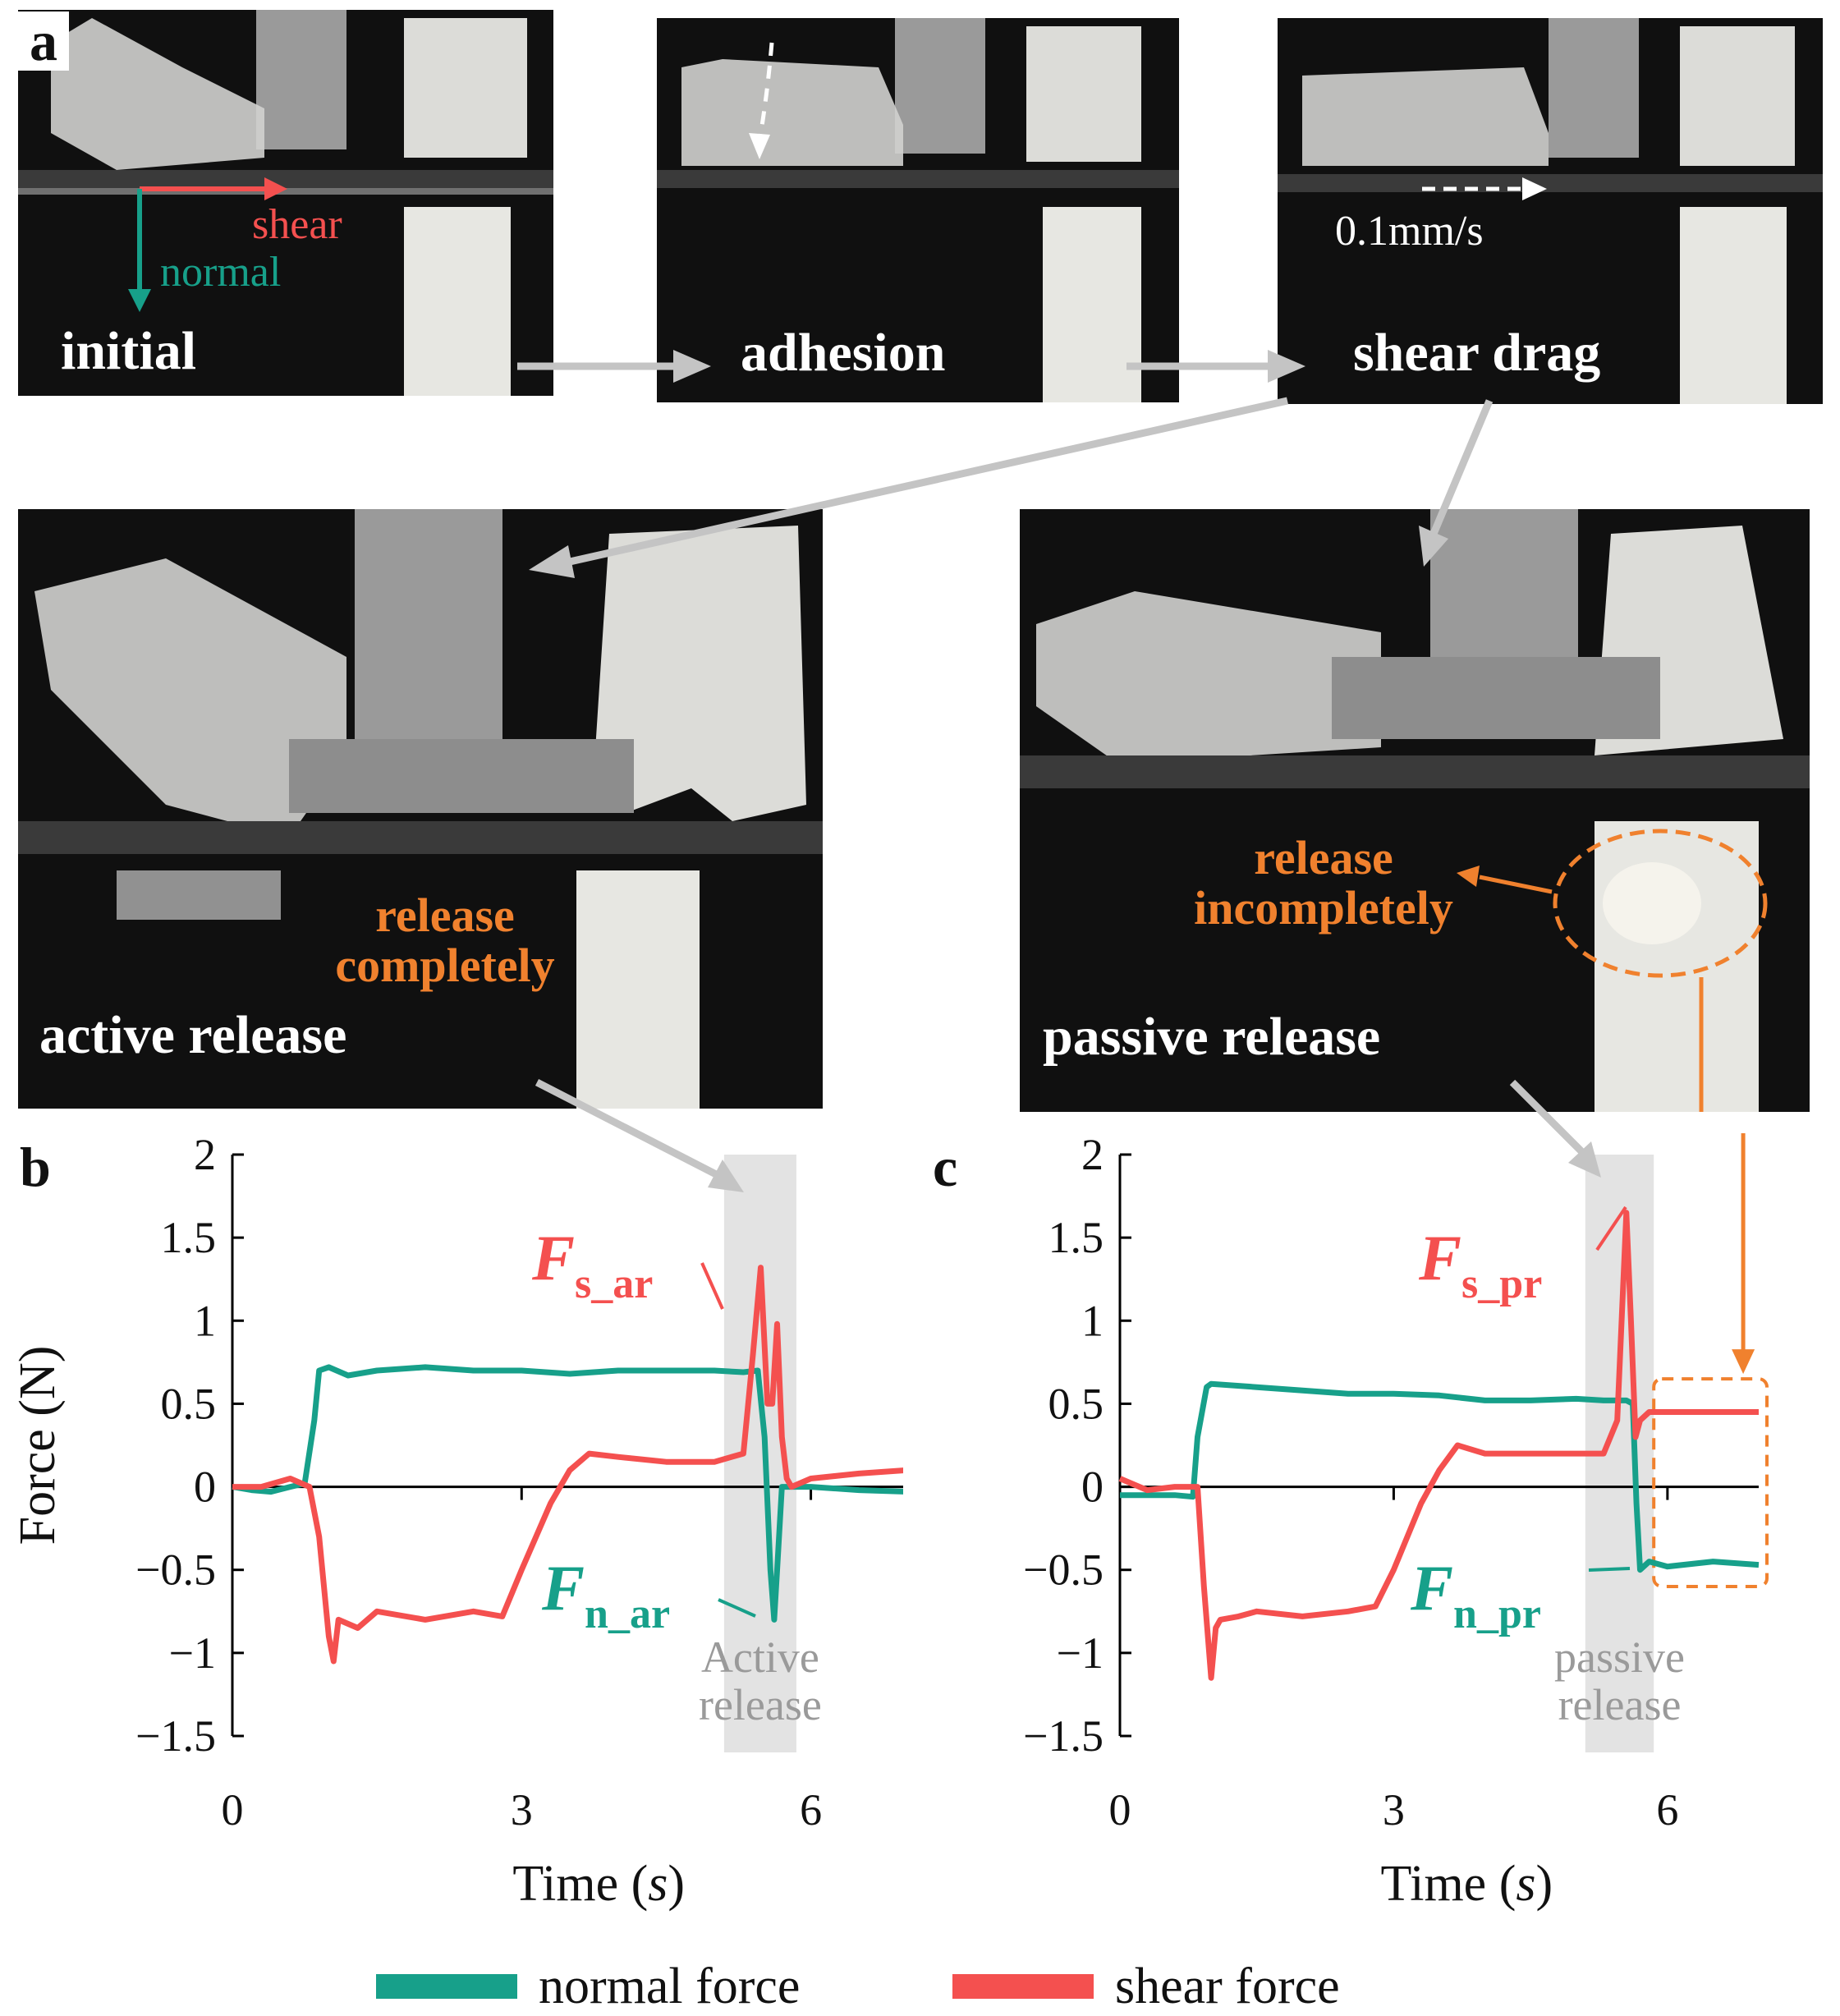 This screenshot has height=2016, width=1840. I want to click on label-active-release: active release, so click(193, 1035).